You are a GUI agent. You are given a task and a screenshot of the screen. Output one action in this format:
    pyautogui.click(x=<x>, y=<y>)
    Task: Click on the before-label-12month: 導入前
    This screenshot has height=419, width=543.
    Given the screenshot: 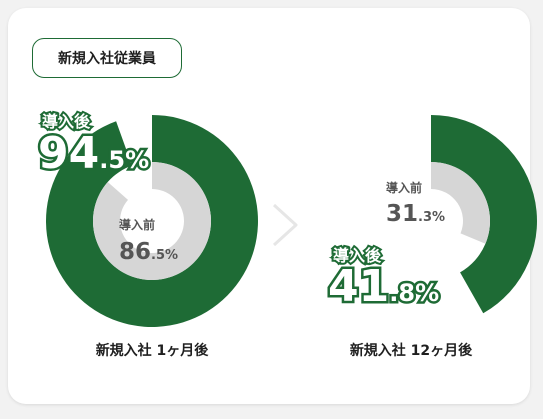 What is the action you would take?
    pyautogui.click(x=404, y=188)
    